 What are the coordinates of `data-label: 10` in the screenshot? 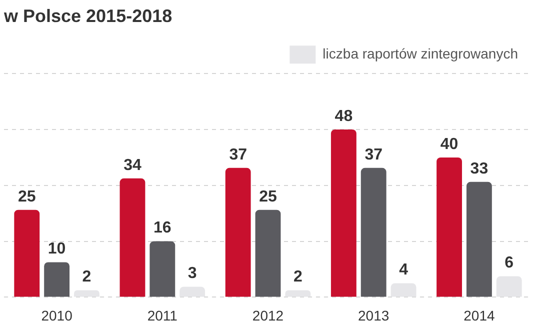 It's located at (57, 249).